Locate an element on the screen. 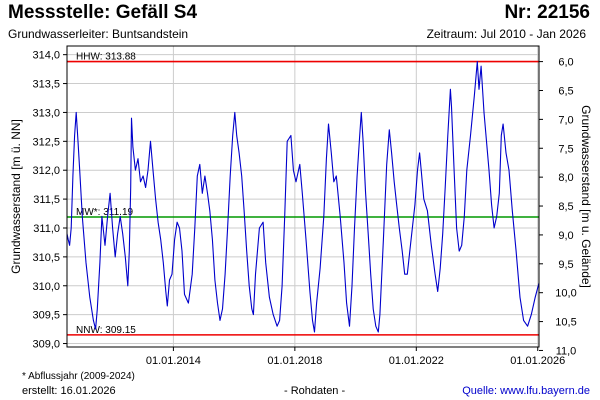 This screenshot has height=400, width=600. y-axis-title: Grundwasserstand [m ü. NN] is located at coordinates (16, 196).